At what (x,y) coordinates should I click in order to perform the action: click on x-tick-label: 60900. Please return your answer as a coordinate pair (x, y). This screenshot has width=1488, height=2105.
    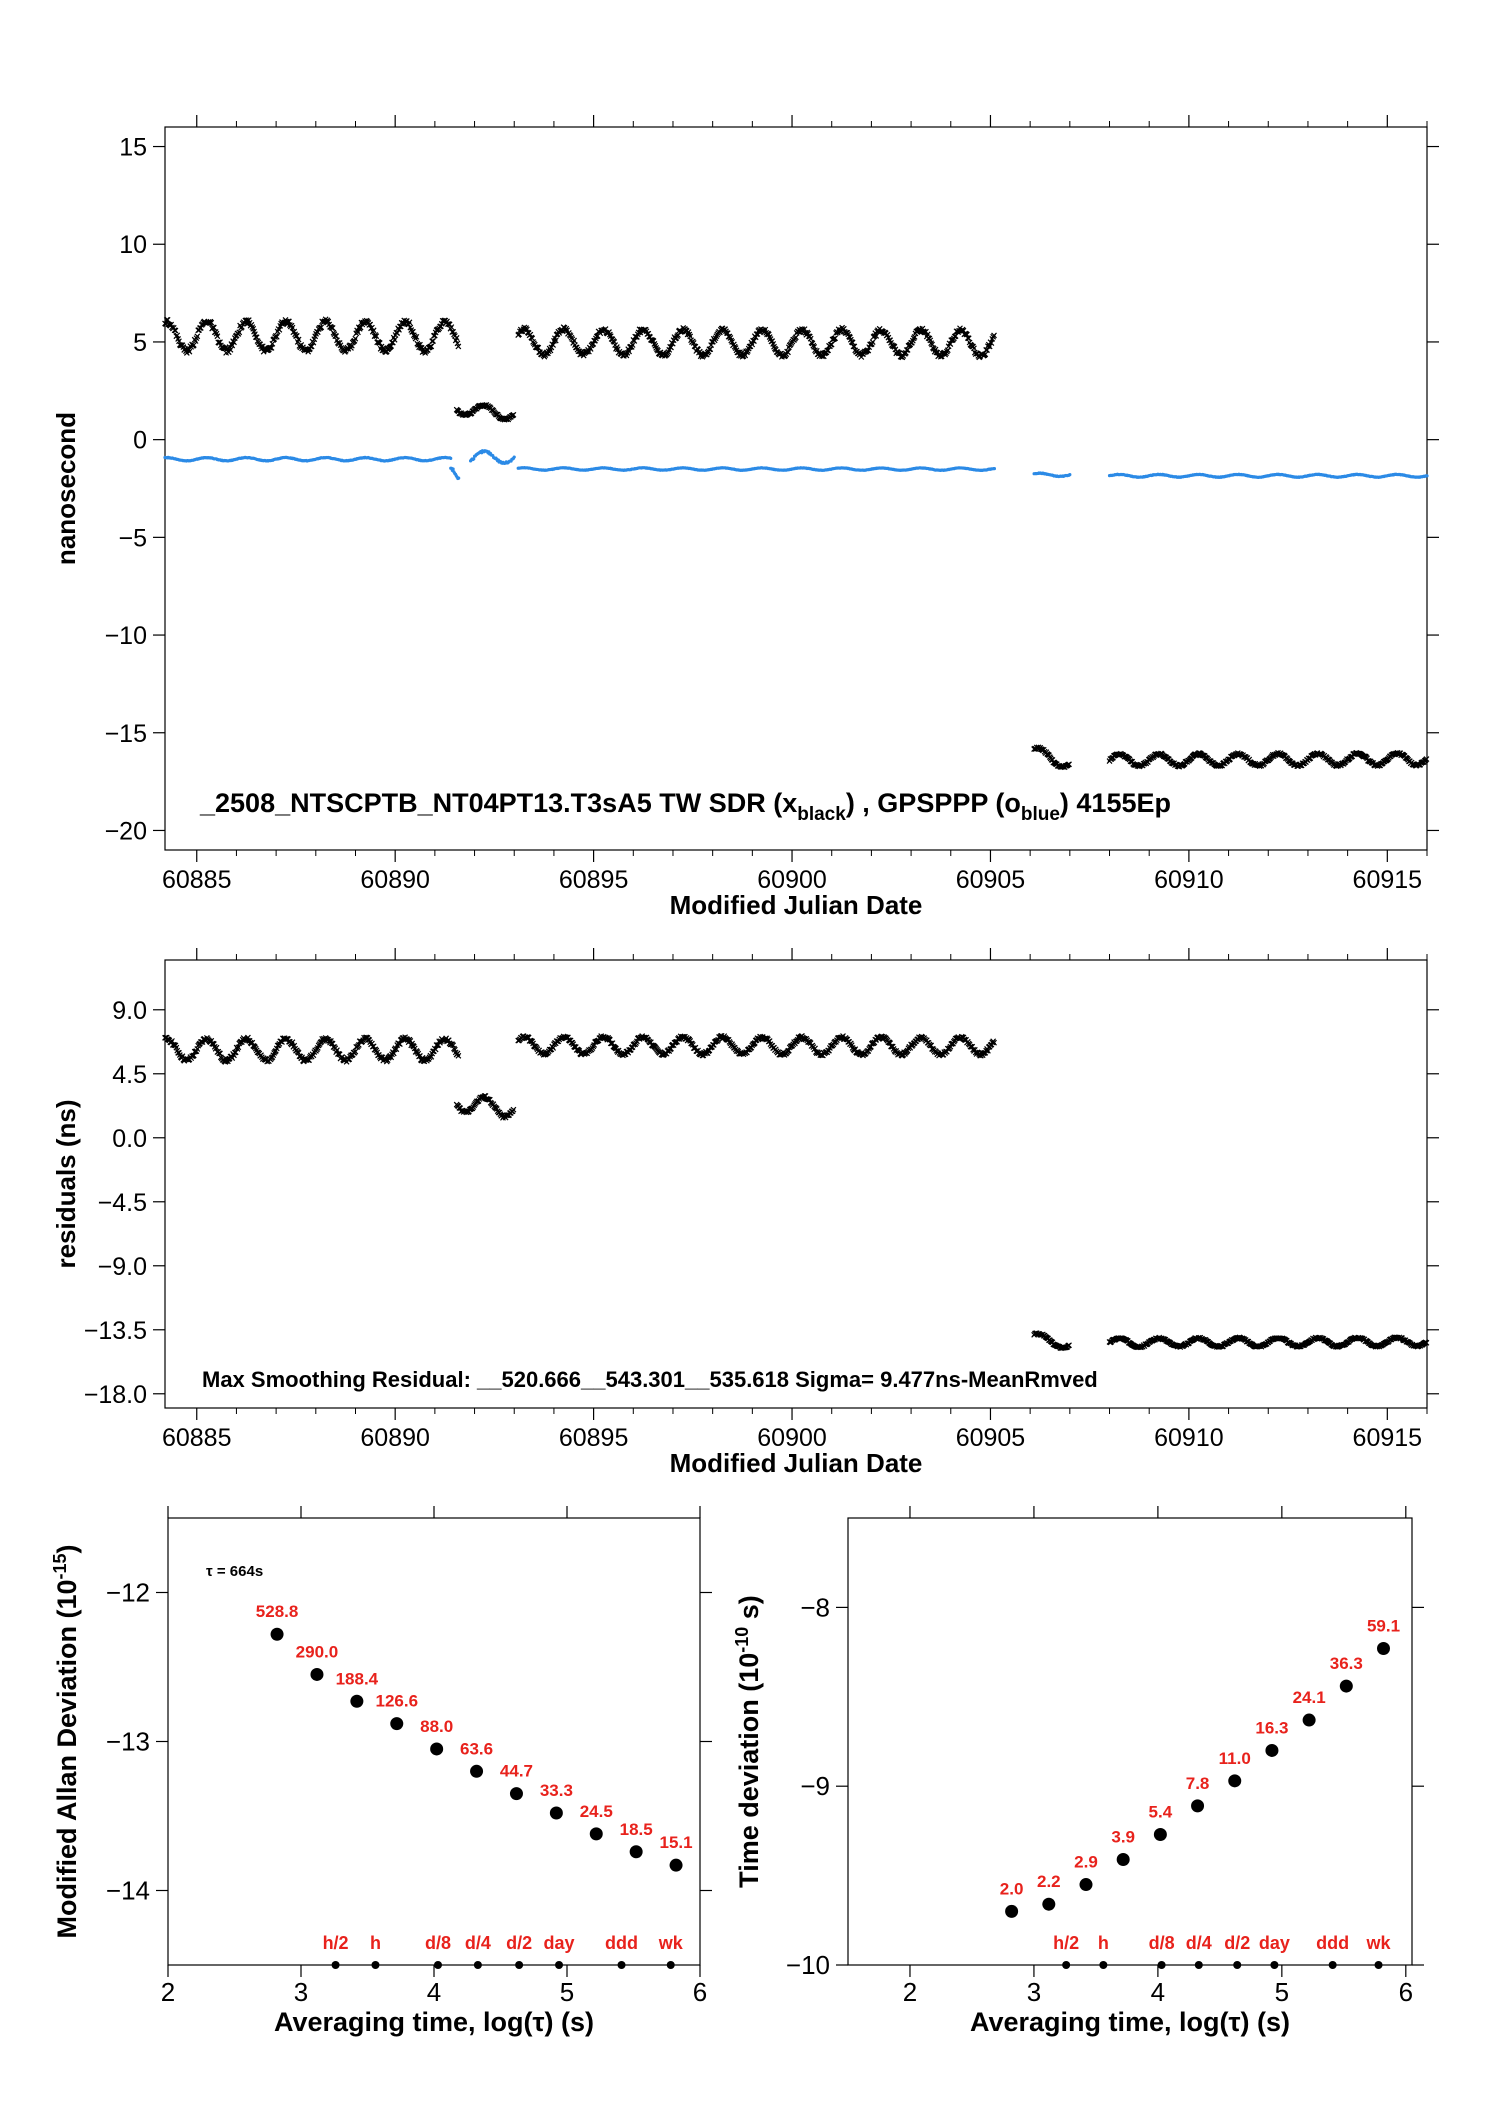
    Looking at the image, I should click on (792, 880).